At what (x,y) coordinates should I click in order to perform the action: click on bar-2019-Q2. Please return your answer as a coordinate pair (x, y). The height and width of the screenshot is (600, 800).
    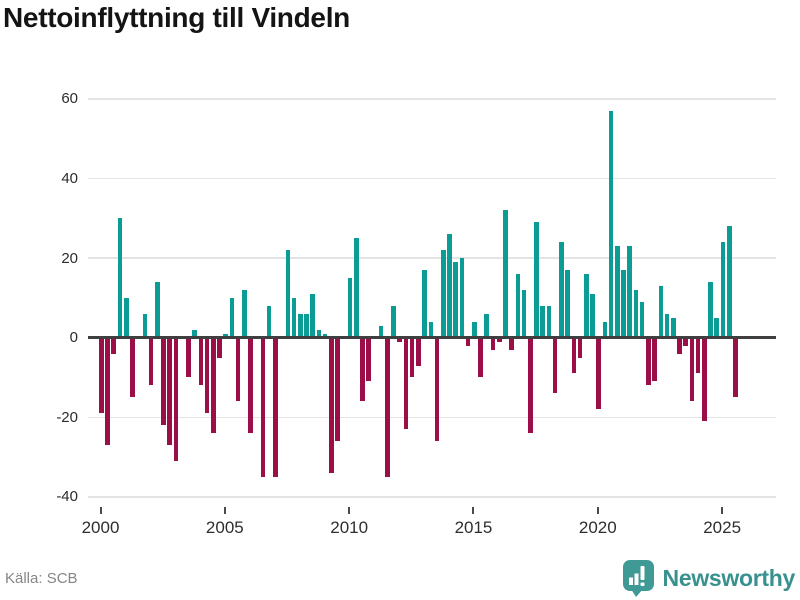
    Looking at the image, I should click on (580, 347).